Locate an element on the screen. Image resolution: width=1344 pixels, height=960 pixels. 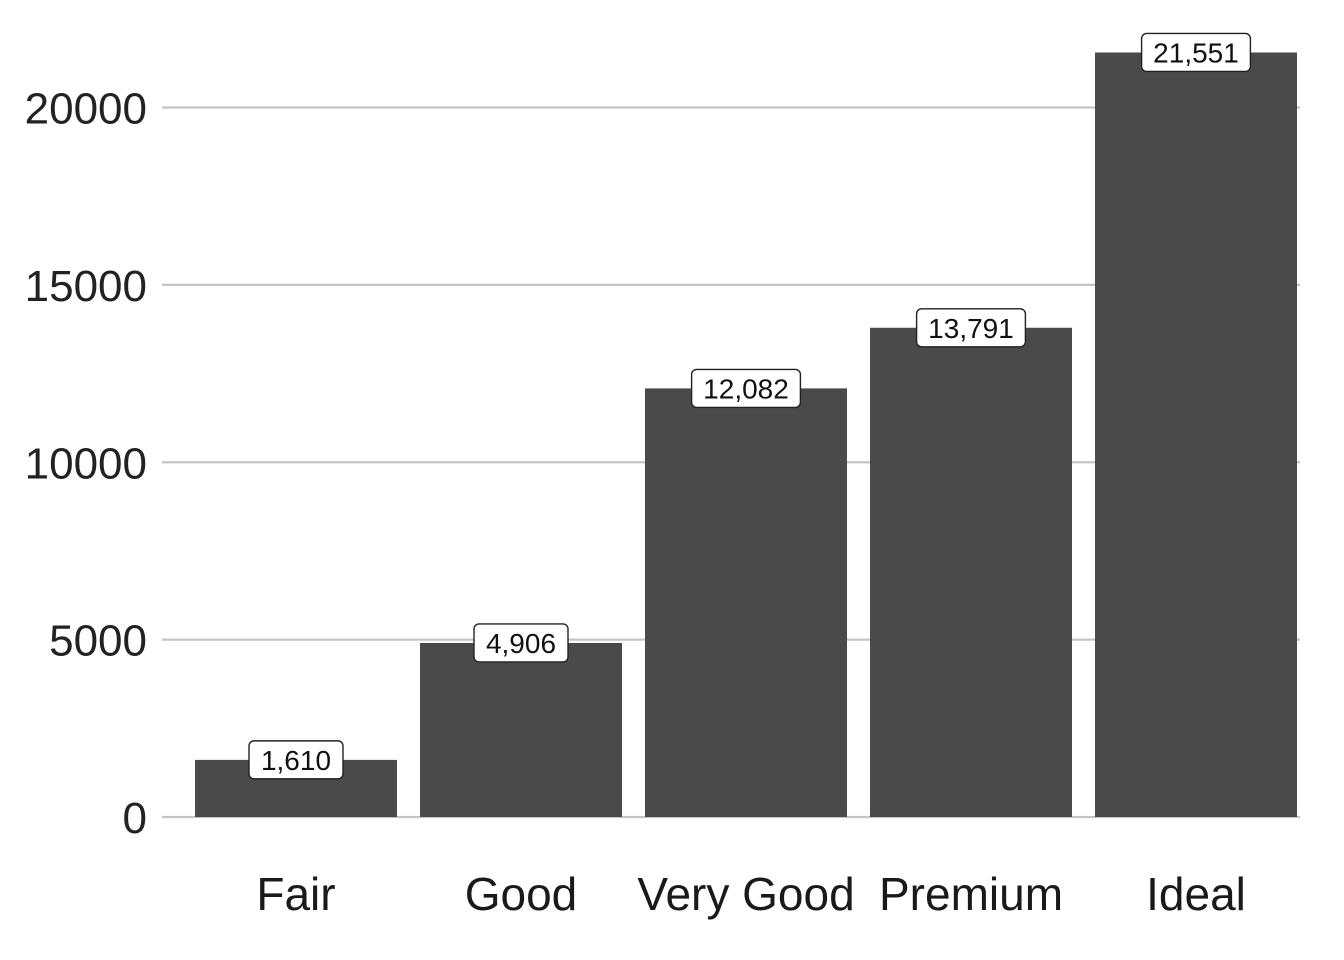
bar-good is located at coordinates (521, 729).